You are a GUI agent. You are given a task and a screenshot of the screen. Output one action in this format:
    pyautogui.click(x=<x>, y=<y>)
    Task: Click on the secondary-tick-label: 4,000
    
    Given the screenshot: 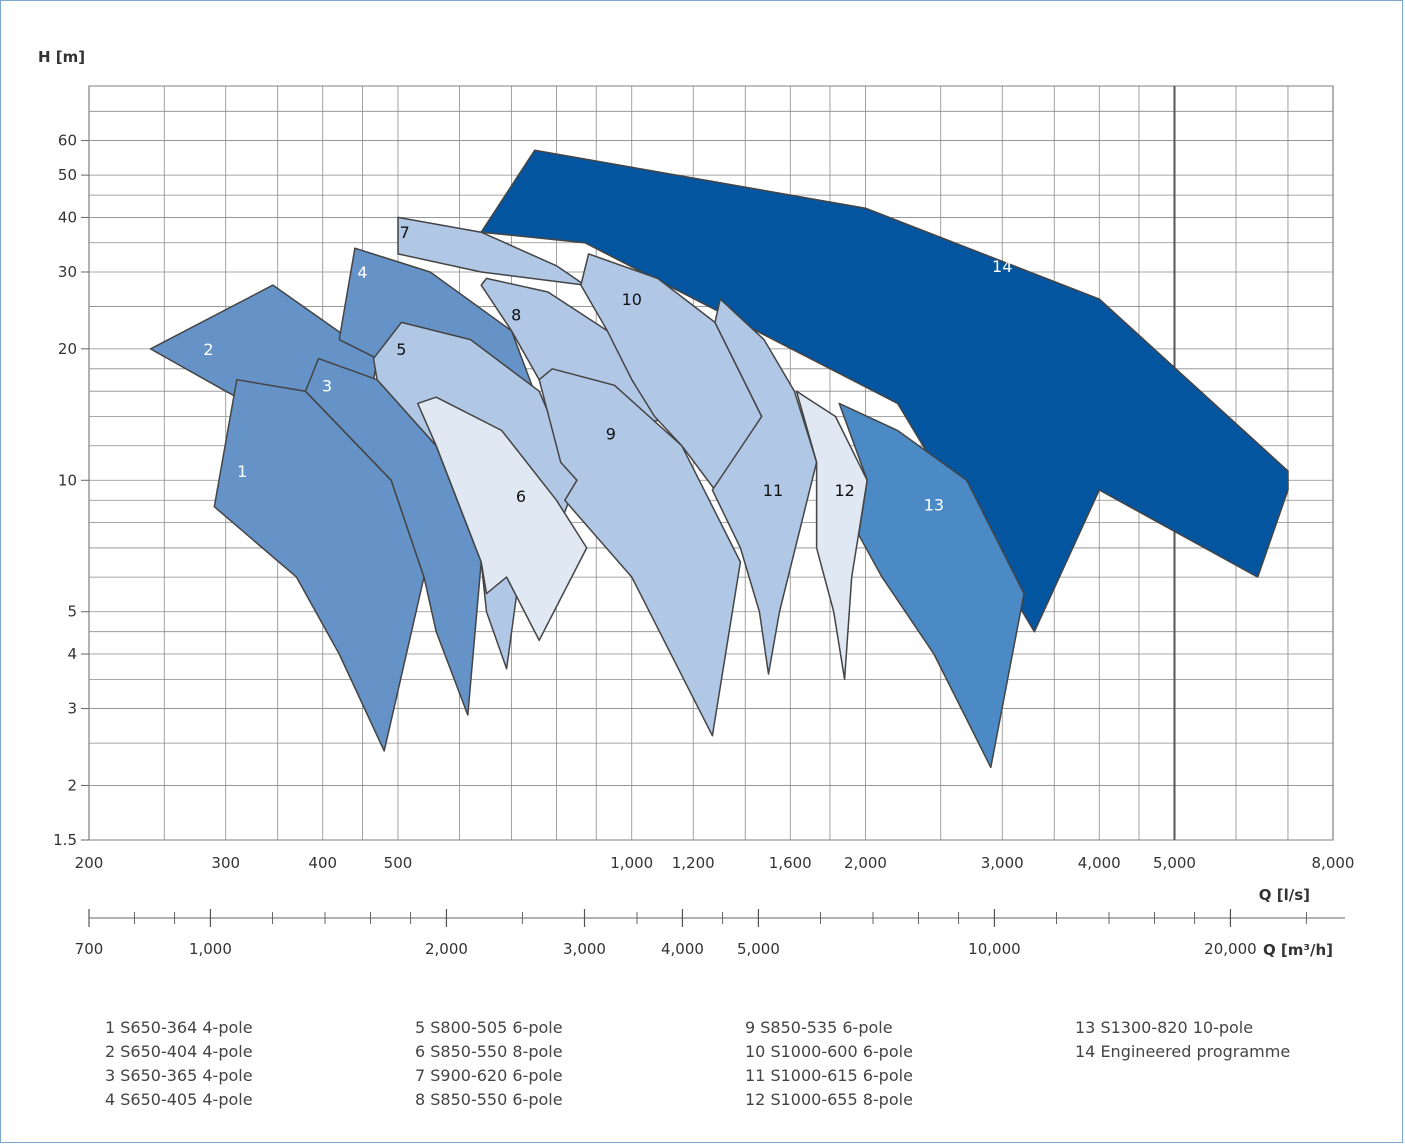 What is the action you would take?
    pyautogui.click(x=682, y=949)
    